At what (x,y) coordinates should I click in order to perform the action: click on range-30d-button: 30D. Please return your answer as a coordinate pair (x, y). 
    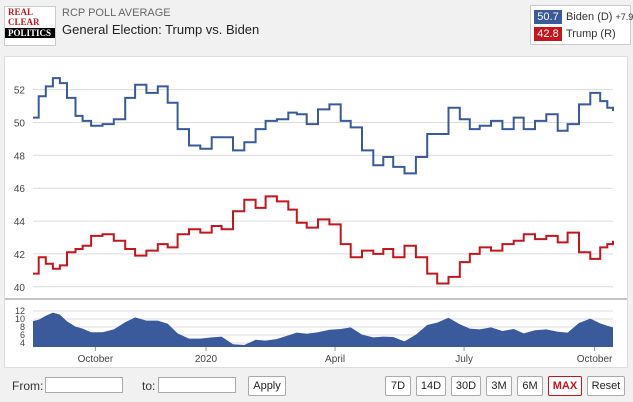
    Looking at the image, I should click on (466, 386).